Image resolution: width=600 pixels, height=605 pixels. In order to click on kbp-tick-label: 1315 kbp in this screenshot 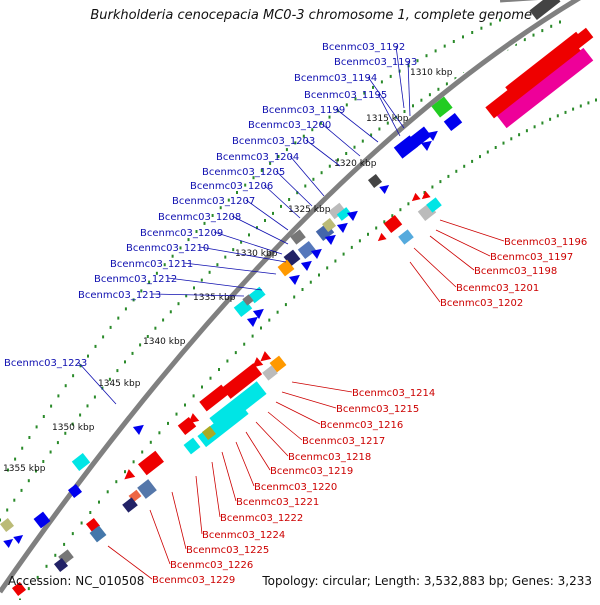, I will do `click(387, 119)`.